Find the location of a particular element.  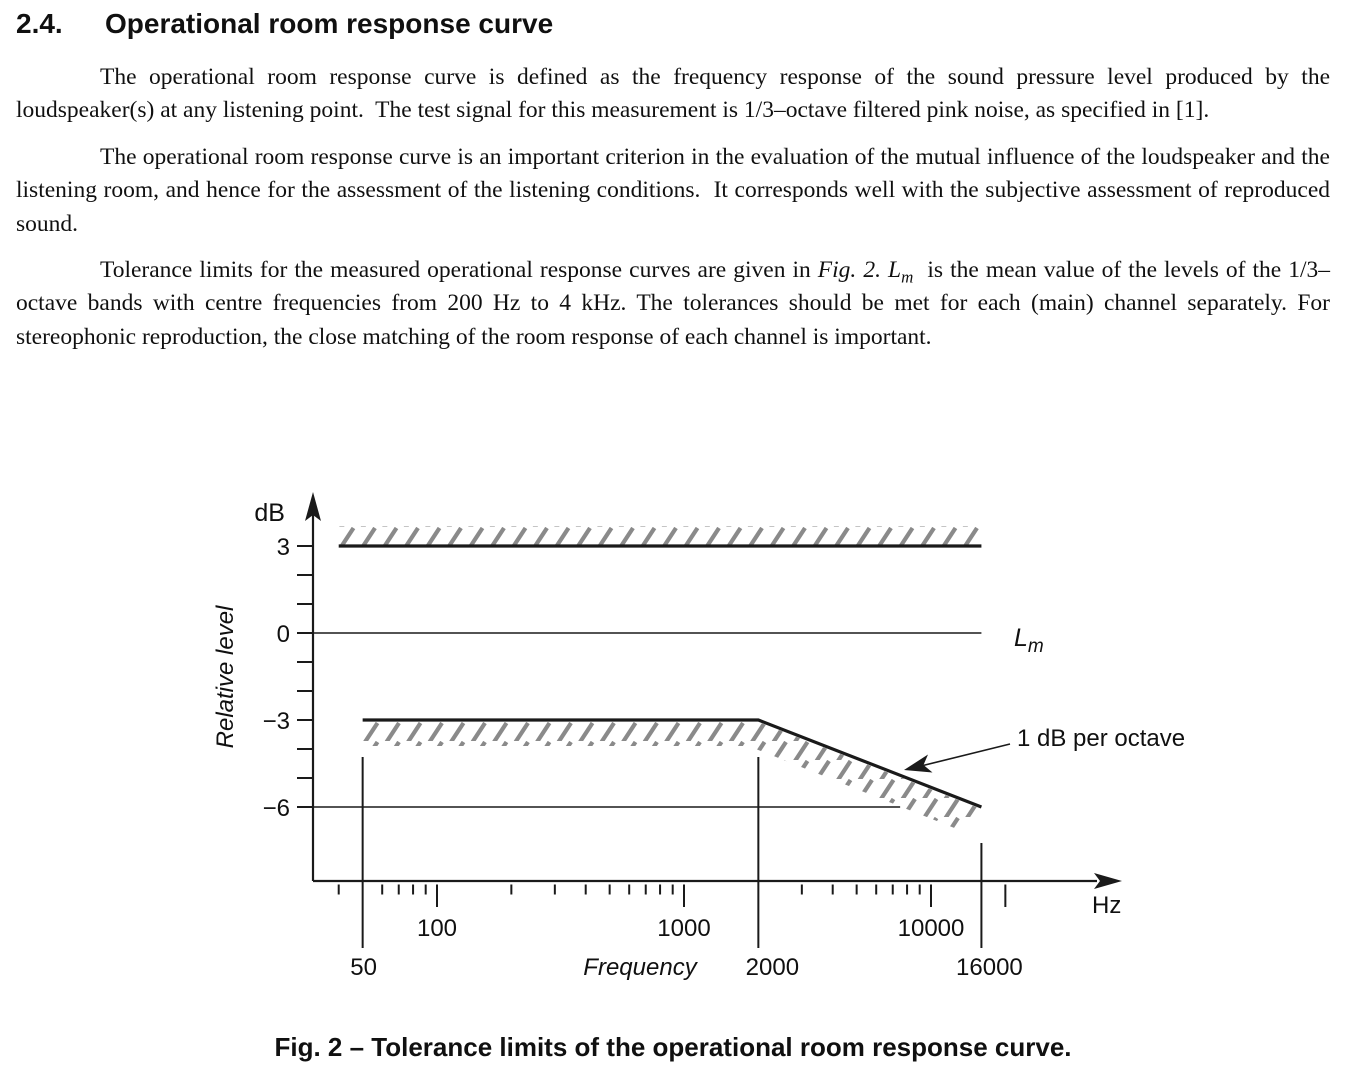

reference-label: 50 is located at coordinates (363, 967).